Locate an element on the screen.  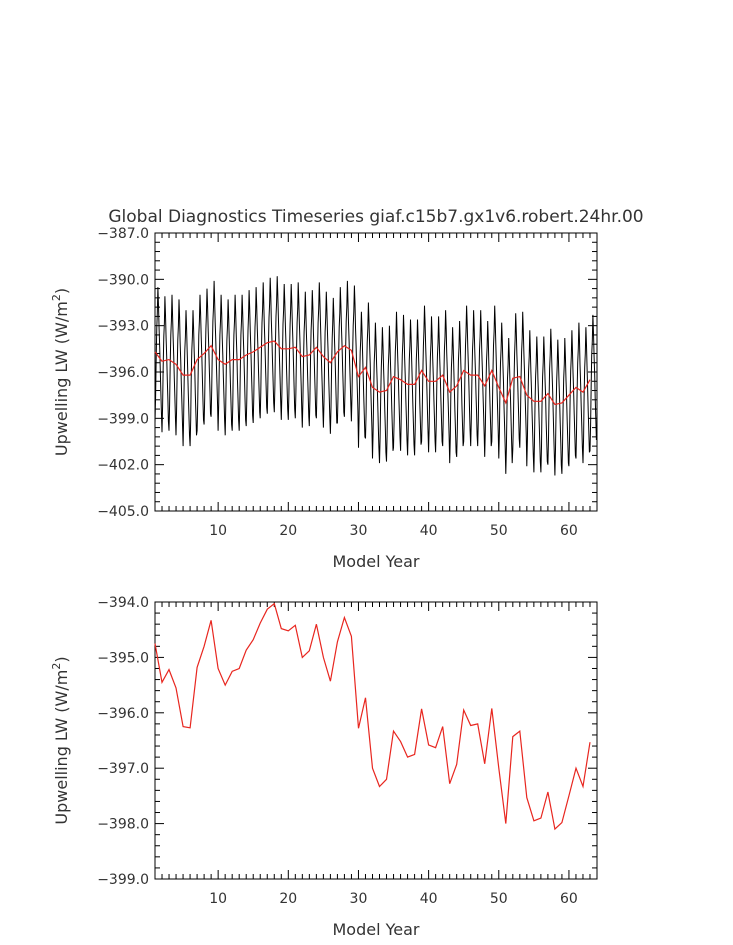
y-tick-label: −398.0 is located at coordinates (123, 825).